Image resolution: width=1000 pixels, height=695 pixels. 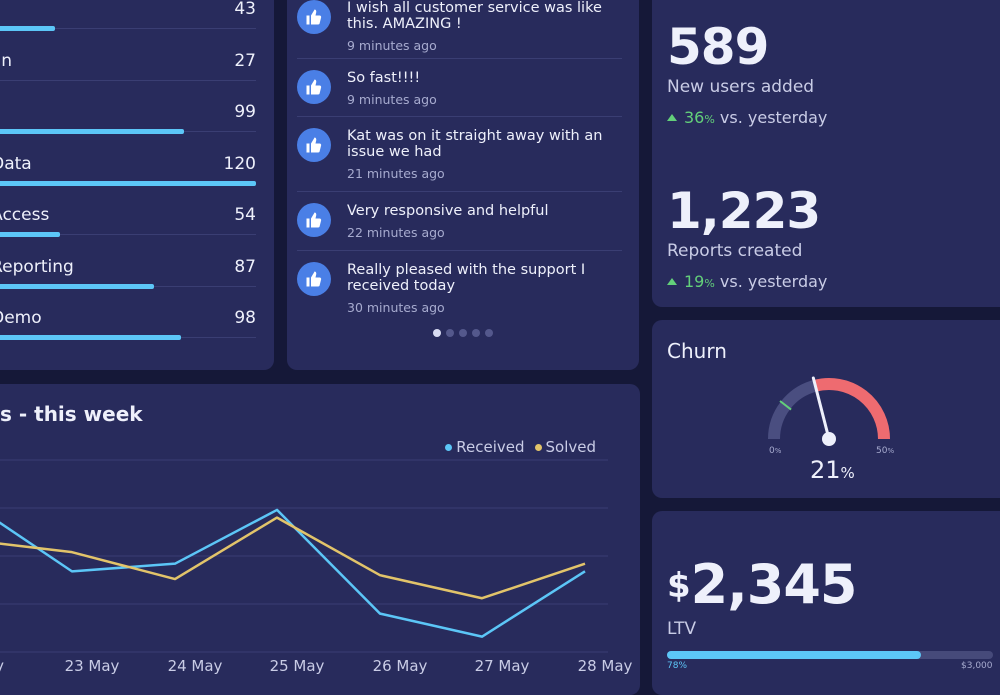 What do you see at coordinates (400, 666) in the screenshot?
I see `x-tick-label: 26 May` at bounding box center [400, 666].